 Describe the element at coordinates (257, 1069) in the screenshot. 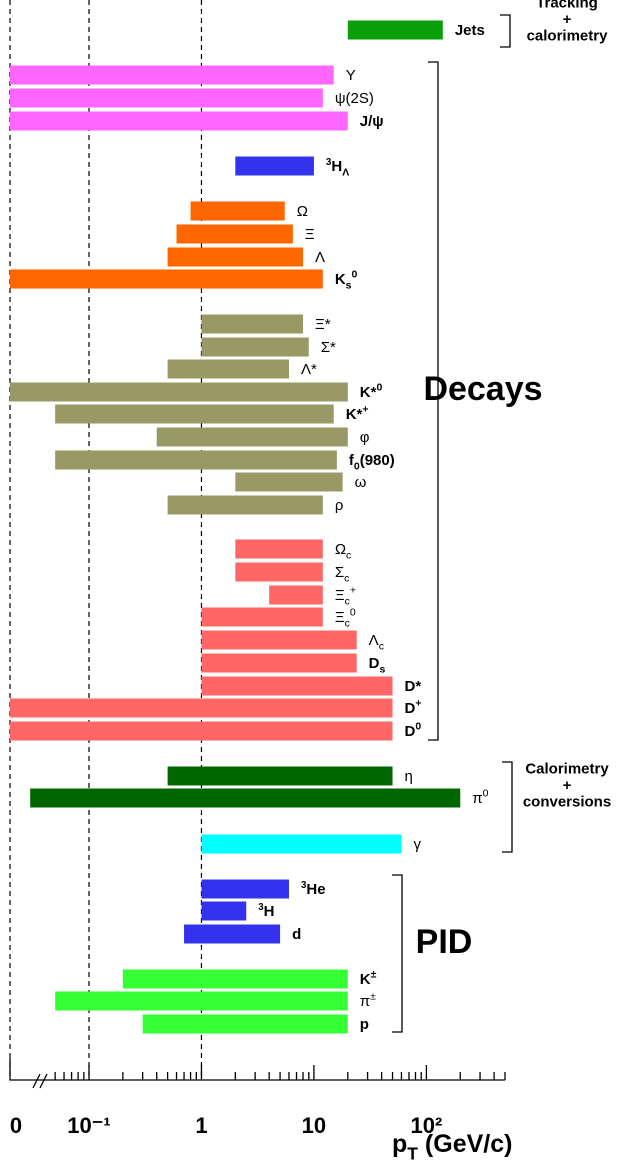

I see `axis-line` at that location.